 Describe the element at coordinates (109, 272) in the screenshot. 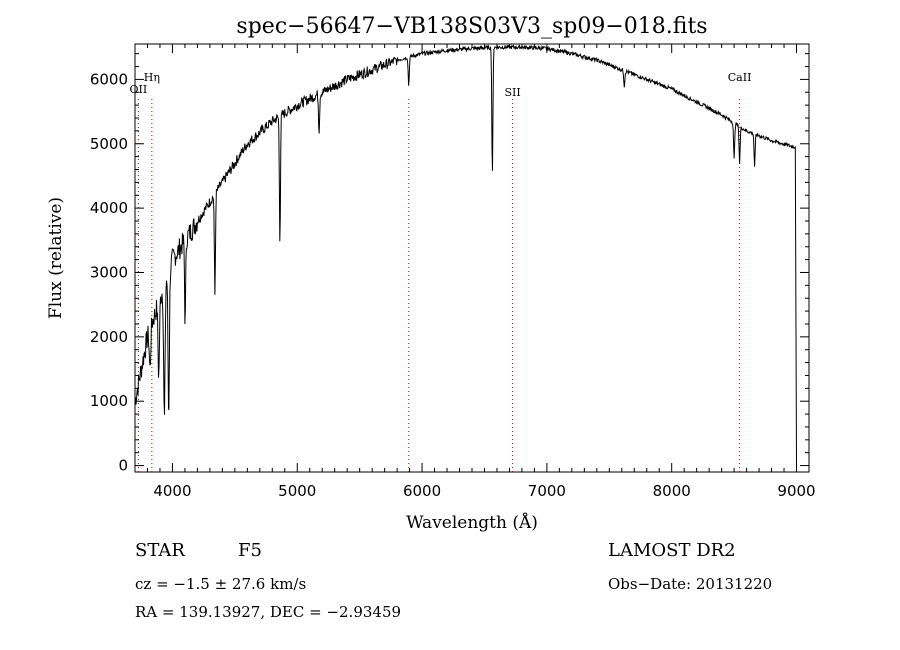

I see `y-tick-label: 3000` at that location.